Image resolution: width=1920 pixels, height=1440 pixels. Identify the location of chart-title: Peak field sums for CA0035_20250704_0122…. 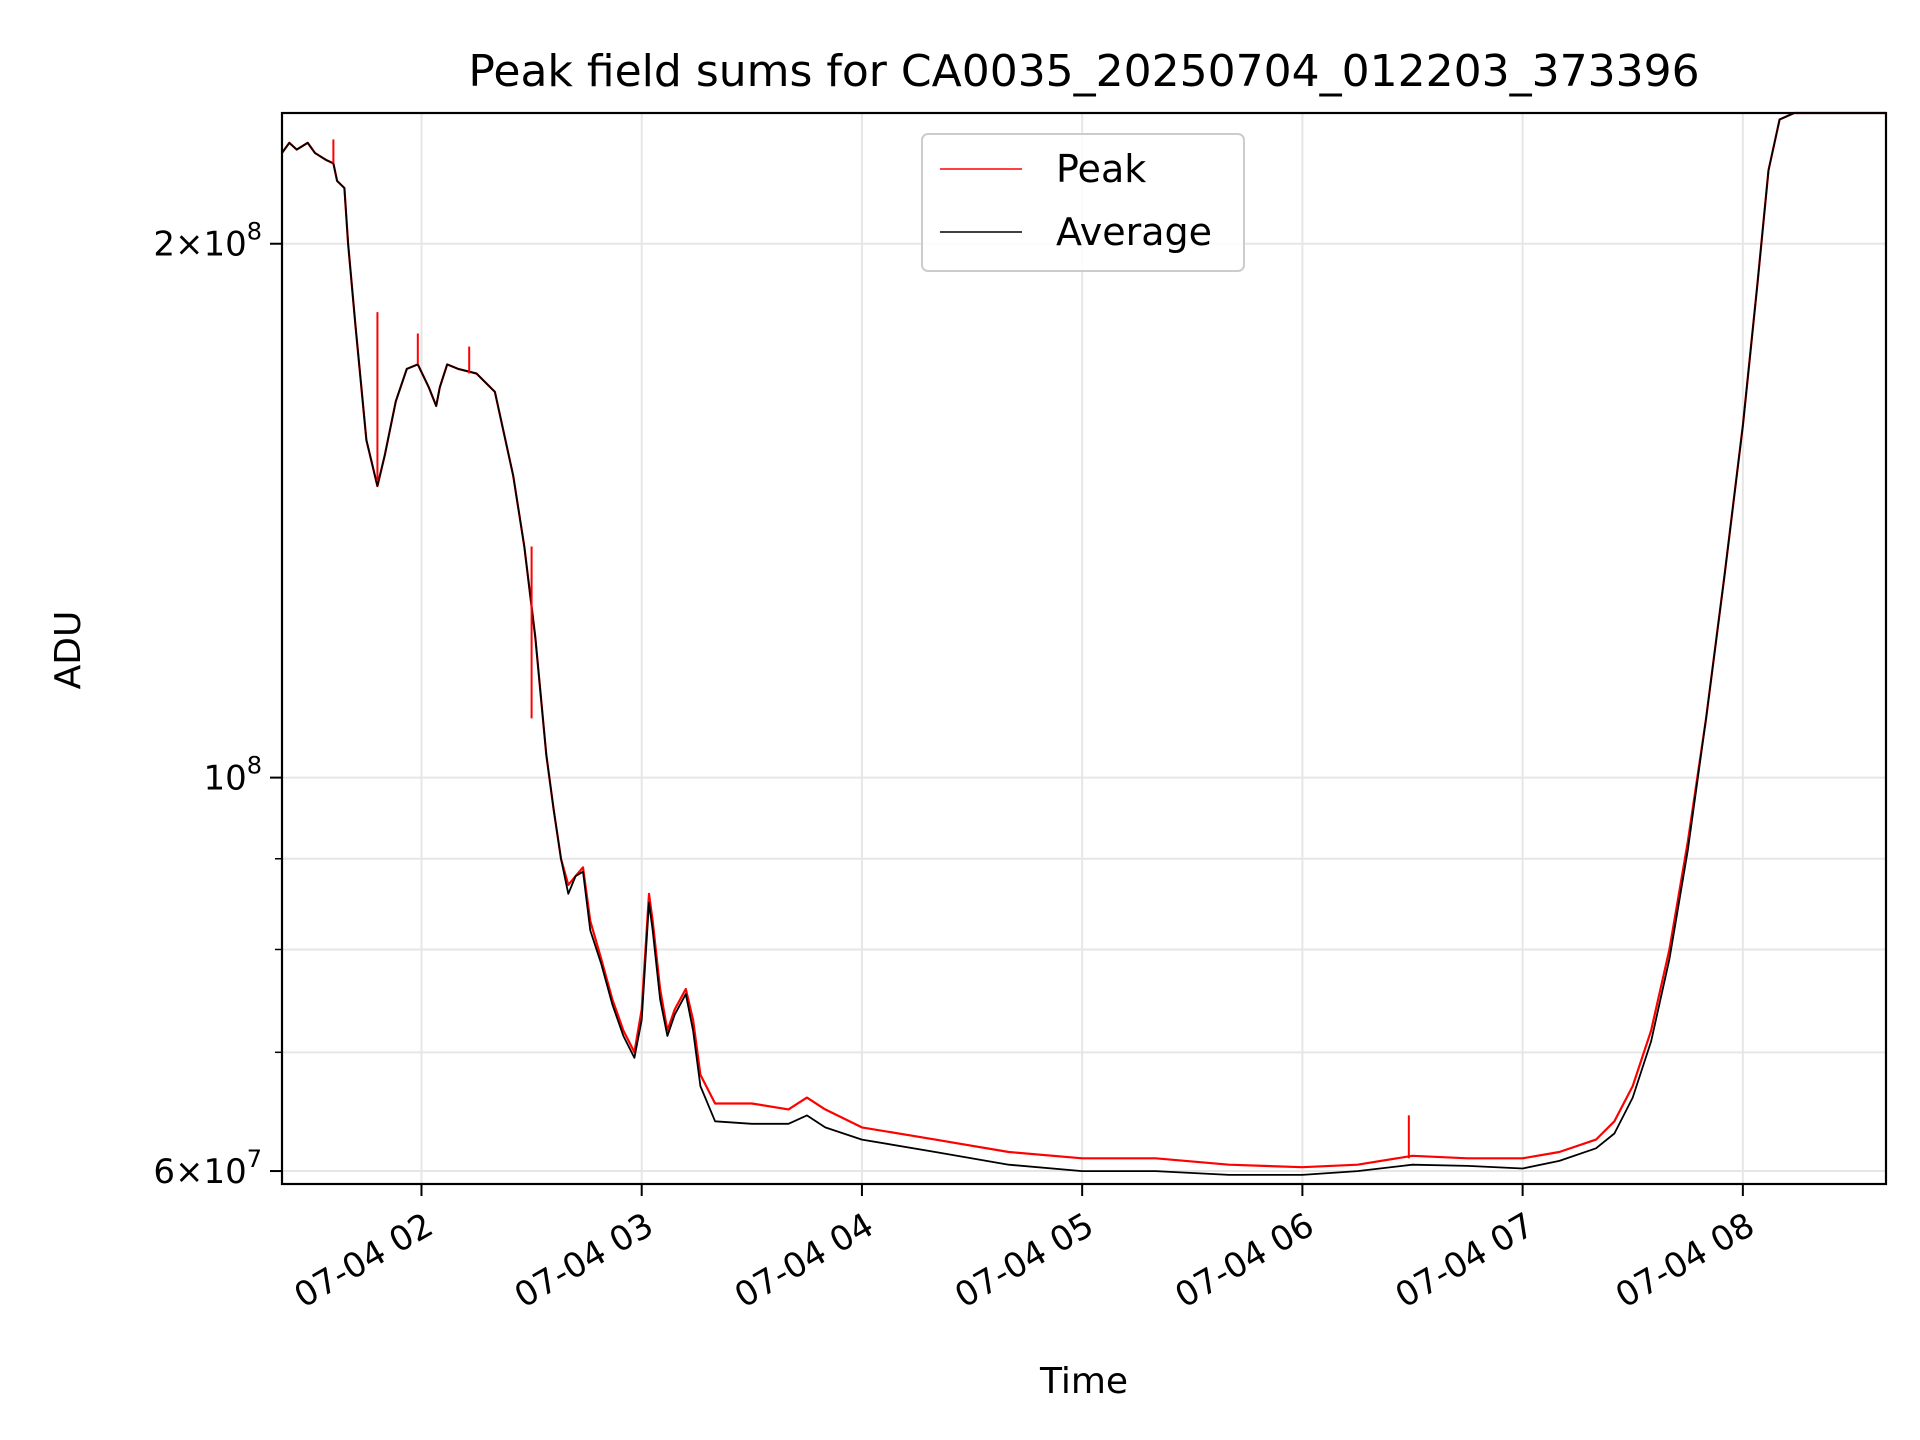
(1083, 71).